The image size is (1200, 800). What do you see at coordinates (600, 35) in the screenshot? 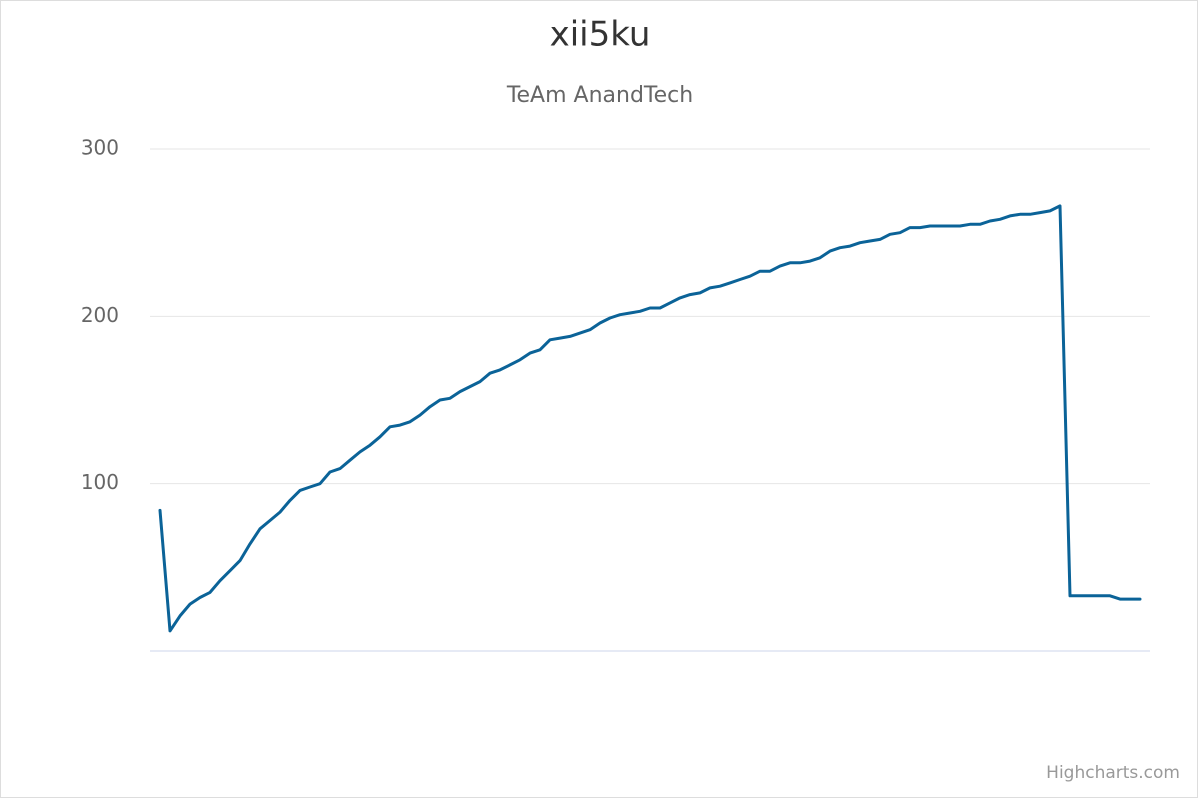
I see `chart-title: xii5ku` at bounding box center [600, 35].